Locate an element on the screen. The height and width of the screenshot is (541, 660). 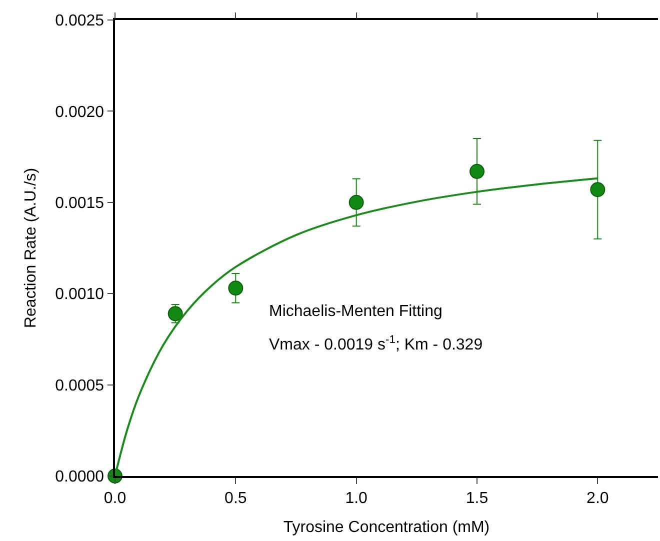
y-tick-label: 0.0020 is located at coordinates (79, 112).